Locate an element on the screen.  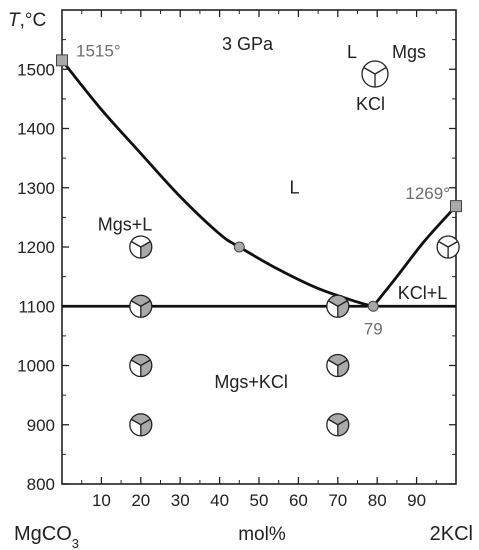
y-tick-label: 900 is located at coordinates (41, 425).